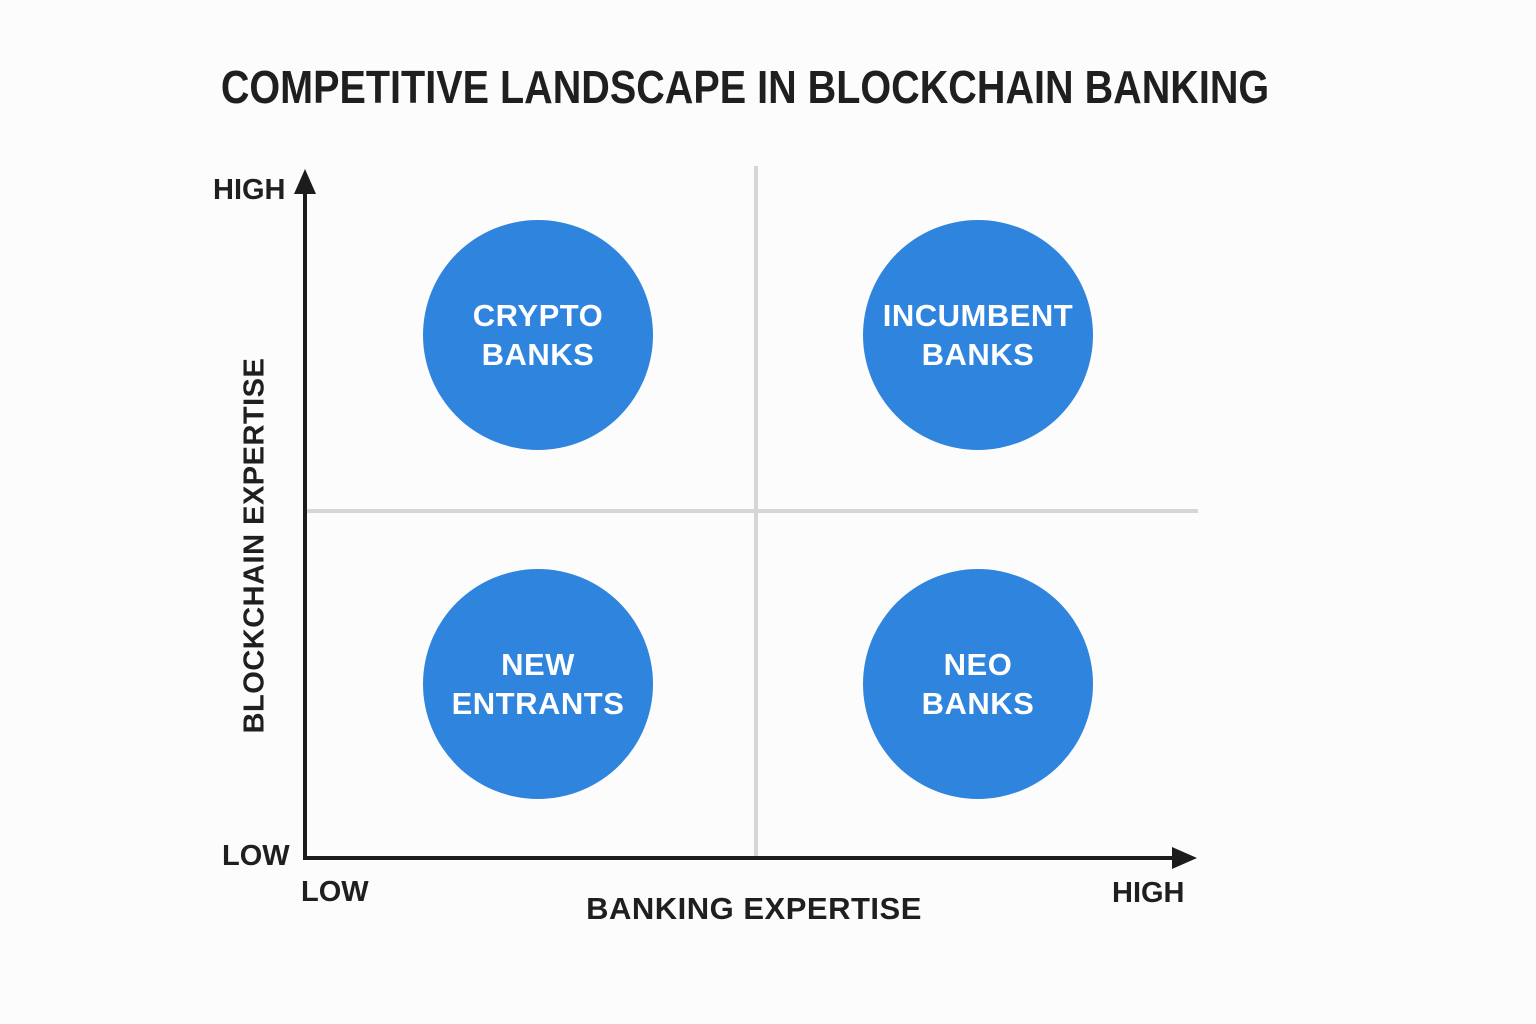 The image size is (1536, 1024). What do you see at coordinates (978, 315) in the screenshot?
I see `bubble-label-line1: INCUMBENT` at bounding box center [978, 315].